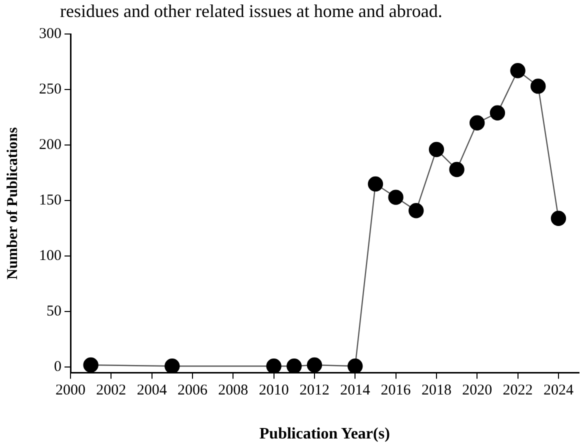  What do you see at coordinates (50, 145) in the screenshot?
I see `y-tick-label: 200` at bounding box center [50, 145].